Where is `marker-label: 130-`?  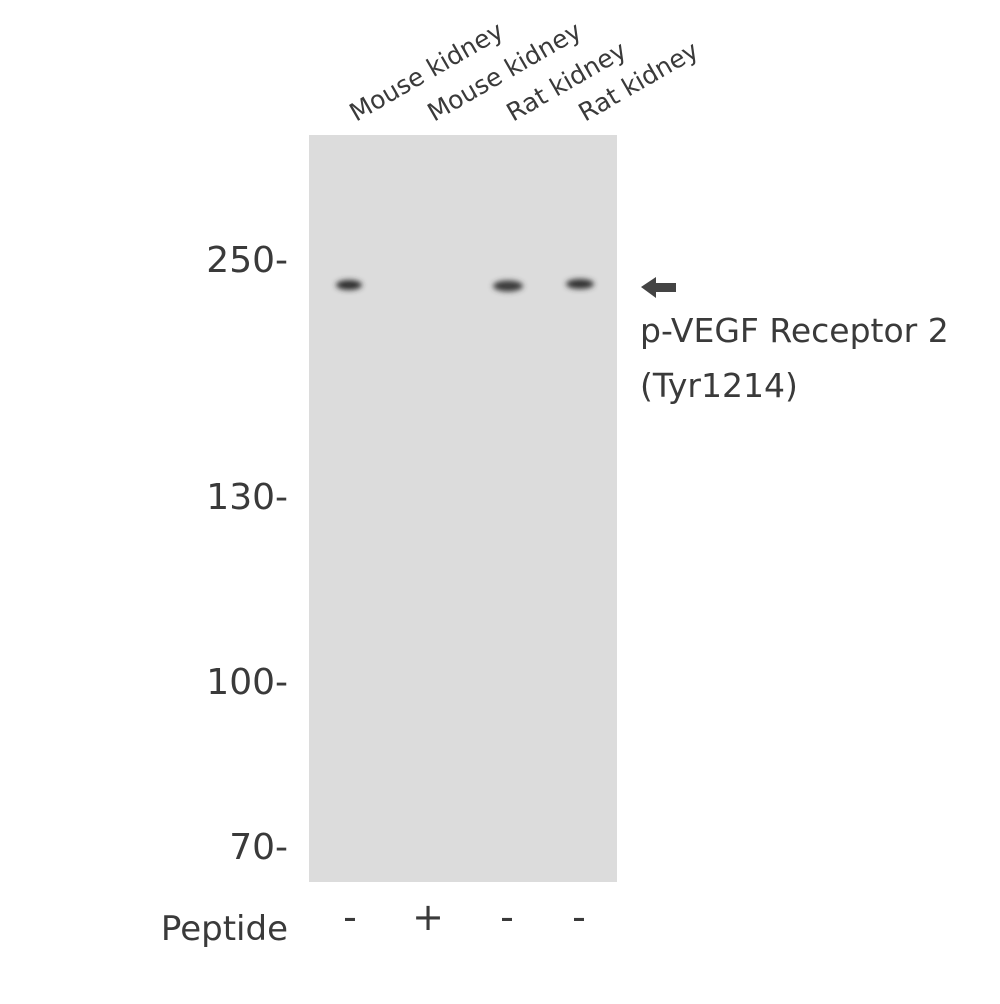
marker-label: 130- is located at coordinates (247, 497).